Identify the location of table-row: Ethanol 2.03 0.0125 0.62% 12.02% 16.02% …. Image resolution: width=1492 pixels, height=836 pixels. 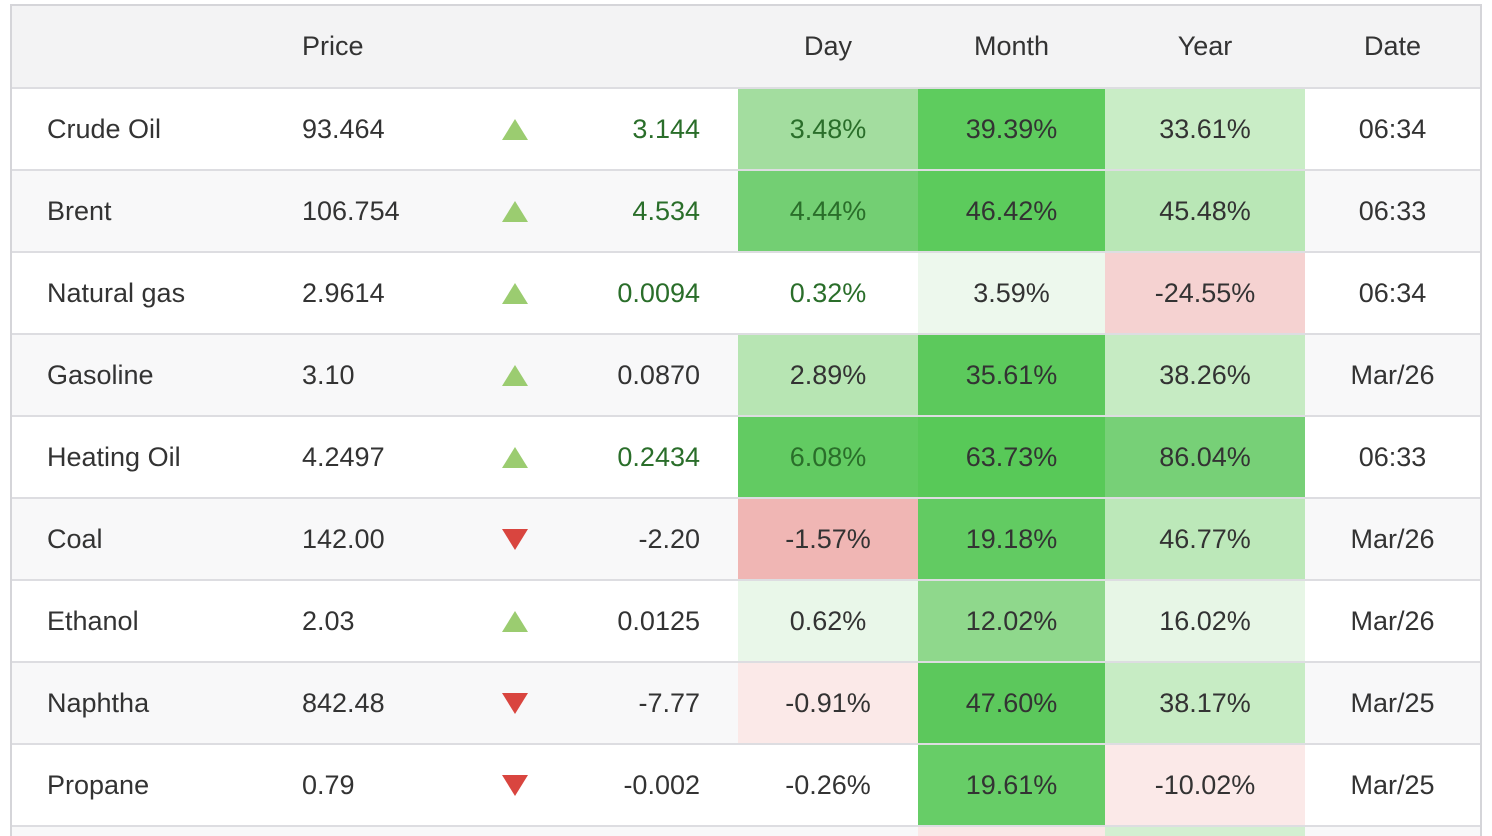
(746, 621).